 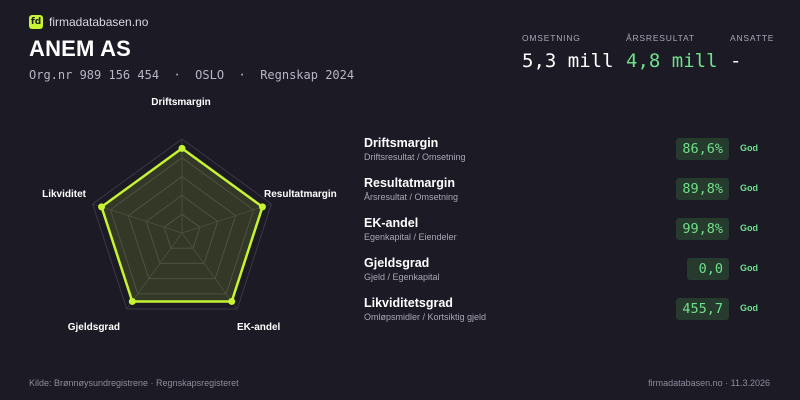 I want to click on metric-title: EK-andel, so click(x=391, y=223).